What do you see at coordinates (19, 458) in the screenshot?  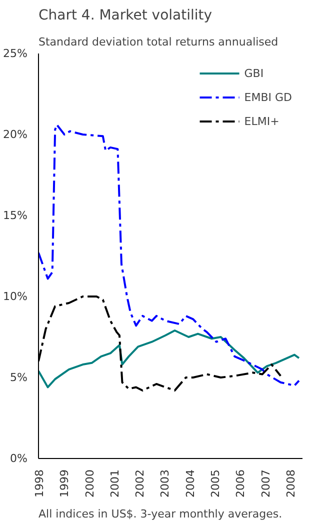 I see `y-tick-label: 0%` at bounding box center [19, 458].